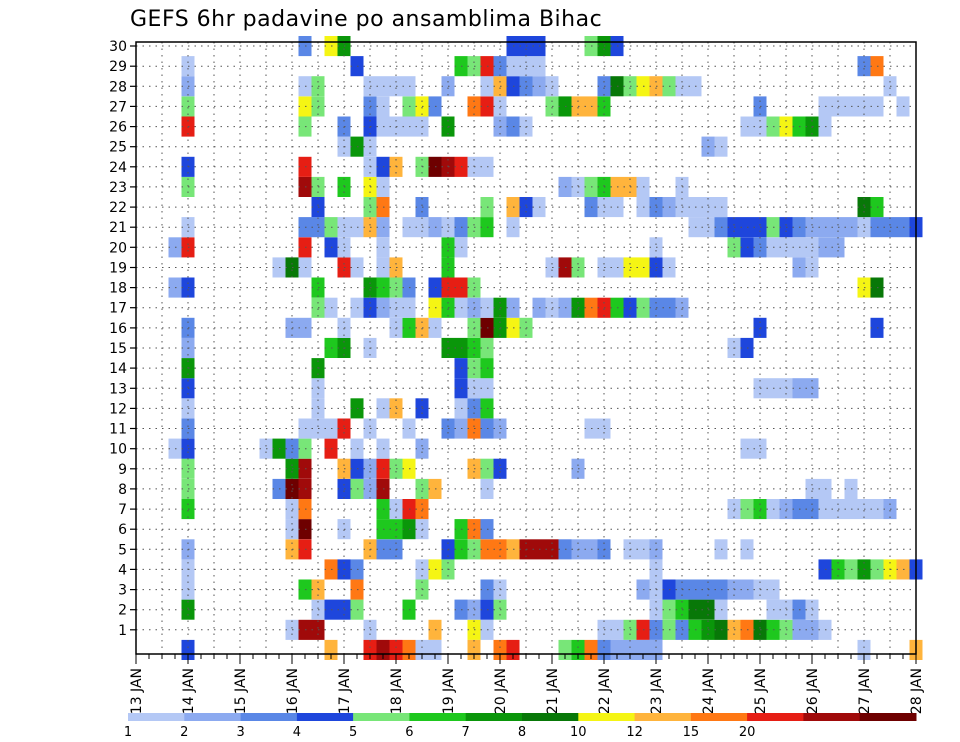 The image size is (960, 742). I want to click on y-tick-label: 30, so click(118, 47).